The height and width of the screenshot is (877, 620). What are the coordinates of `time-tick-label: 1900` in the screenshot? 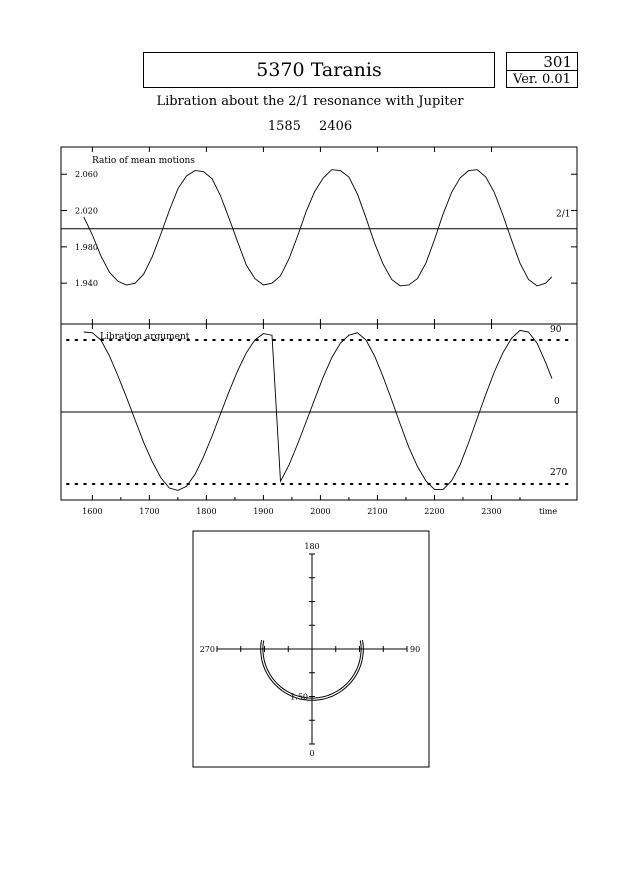 It's located at (263, 511).